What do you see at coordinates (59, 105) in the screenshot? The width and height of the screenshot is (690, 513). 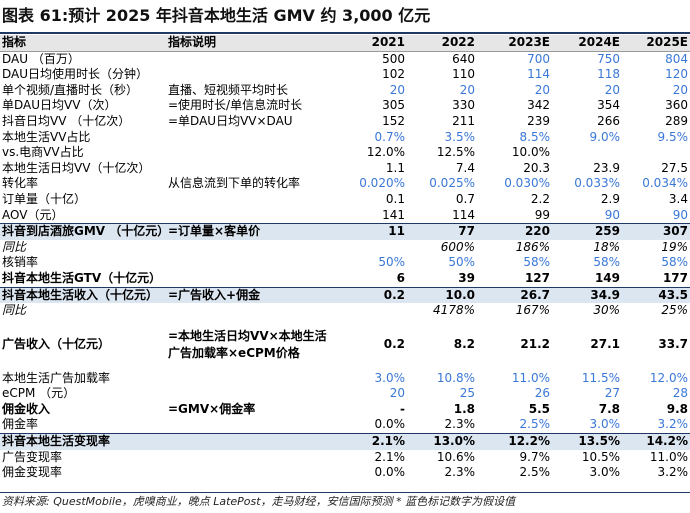 I see `row-label: 单DAU日均VV（次）` at bounding box center [59, 105].